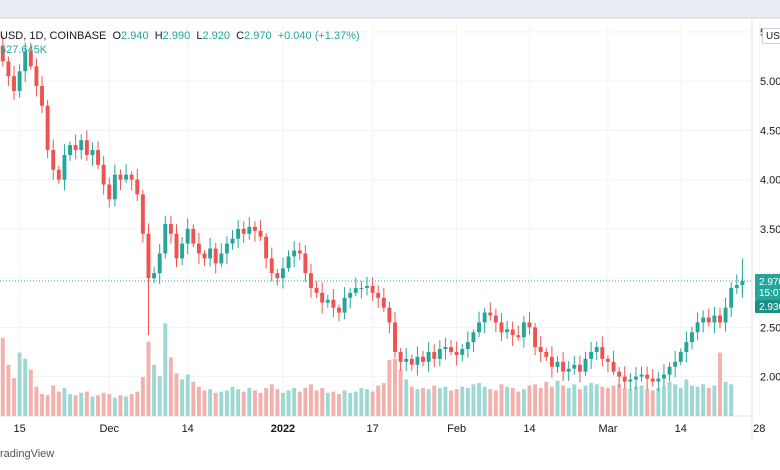 Image resolution: width=780 pixels, height=470 pixels. What do you see at coordinates (27, 454) in the screenshot?
I see `tradingview-footer: radingView` at bounding box center [27, 454].